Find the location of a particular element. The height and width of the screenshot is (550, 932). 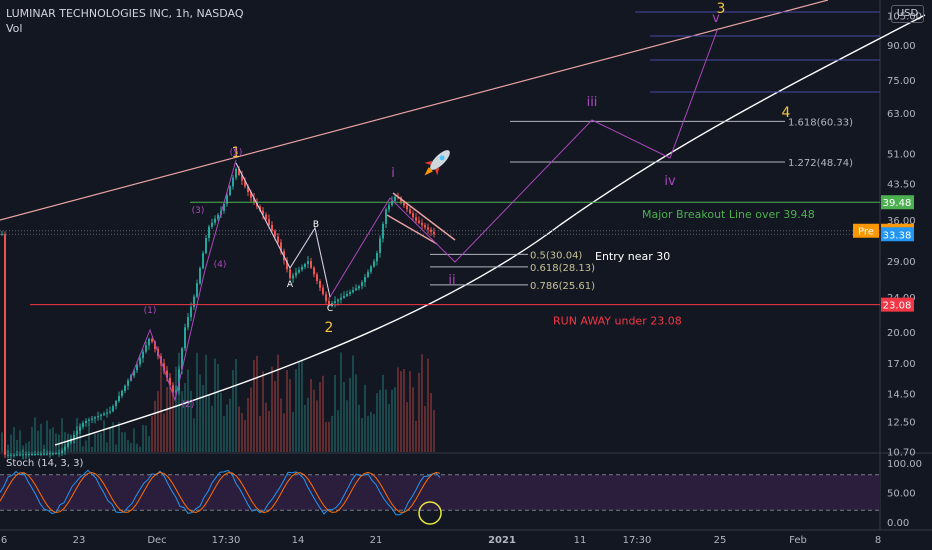

rocket-icon is located at coordinates (437, 163).